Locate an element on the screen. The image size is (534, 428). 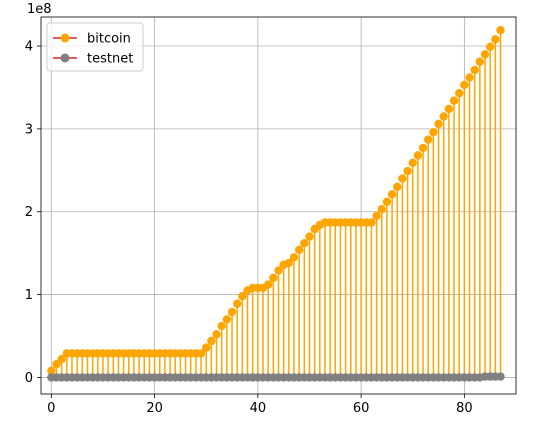
x-tick-label: 80 is located at coordinates (464, 408).